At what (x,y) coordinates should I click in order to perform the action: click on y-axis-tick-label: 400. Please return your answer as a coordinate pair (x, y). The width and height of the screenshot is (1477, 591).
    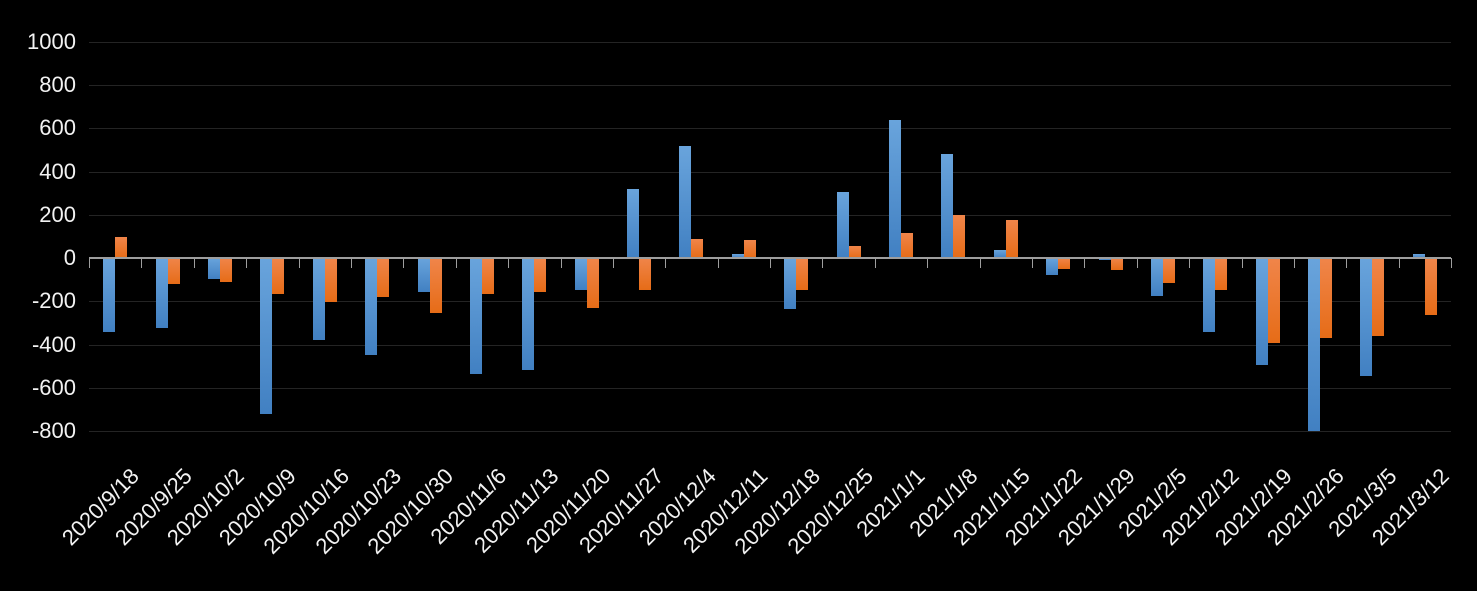
    Looking at the image, I should click on (57, 171).